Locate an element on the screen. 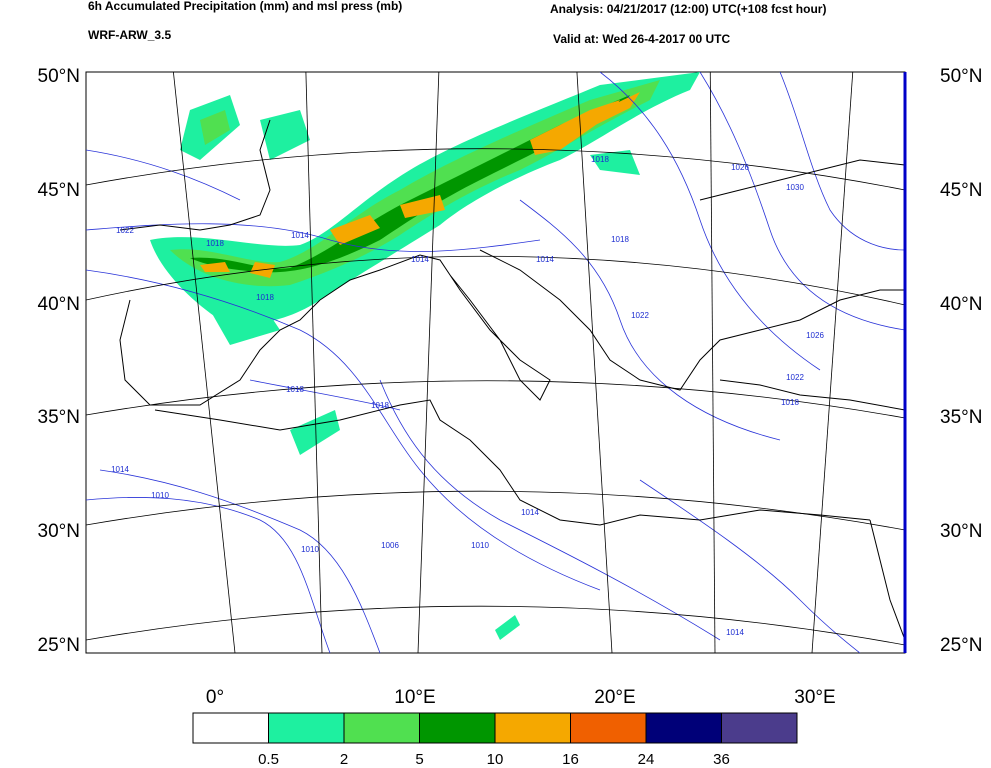 This screenshot has height=768, width=991. lat-label-left: 30°N is located at coordinates (59, 531).